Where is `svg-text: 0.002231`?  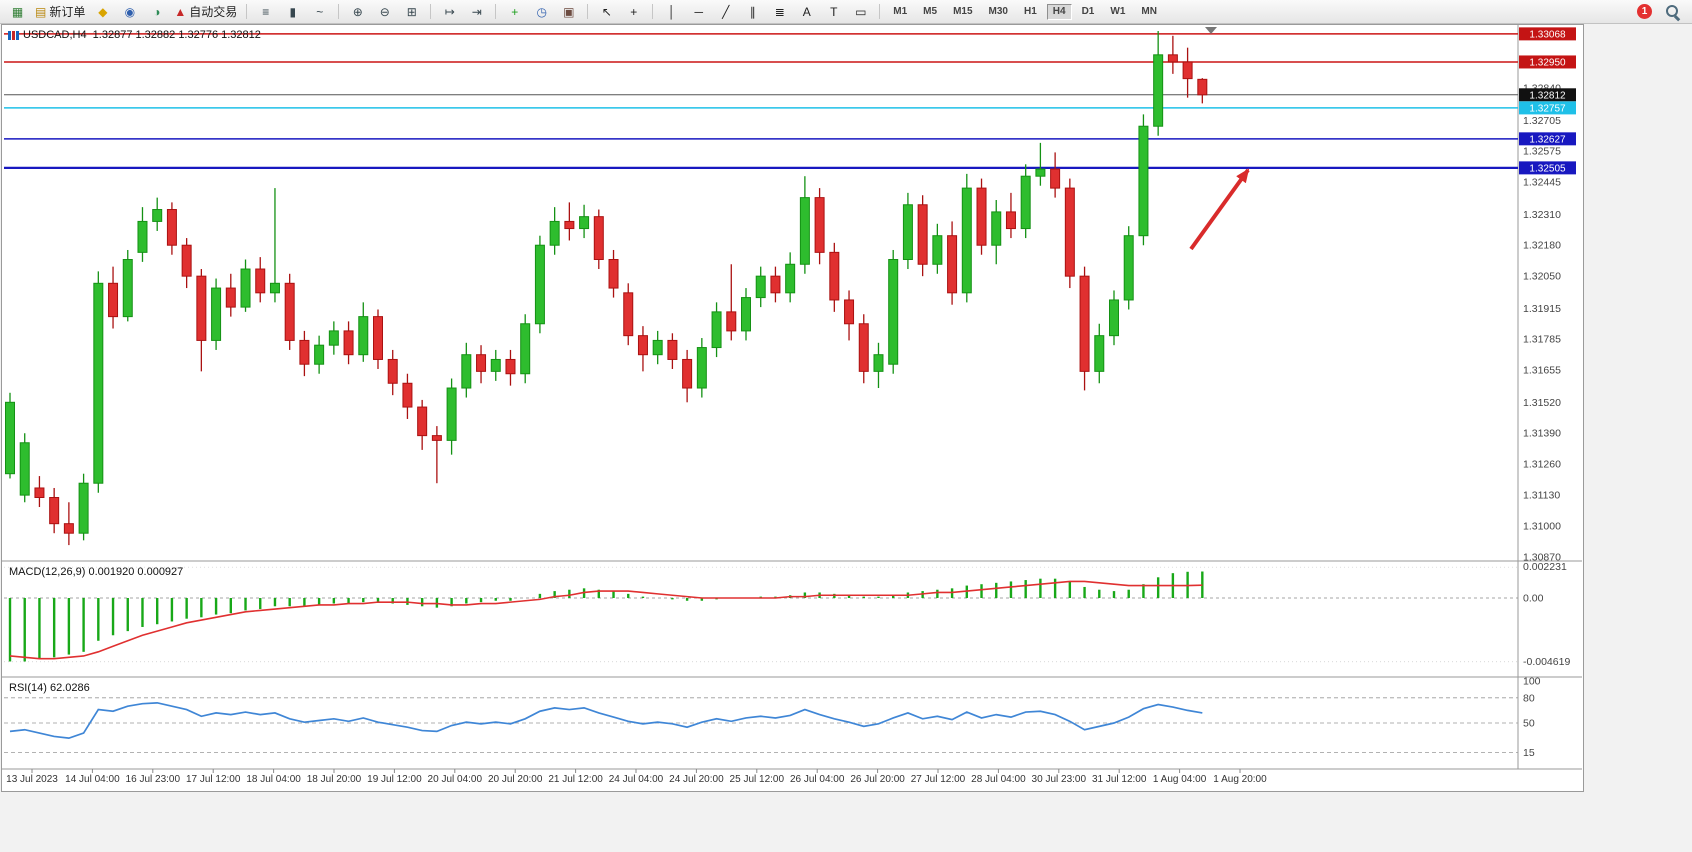
svg-text: 0.002231 is located at coordinates (1545, 567).